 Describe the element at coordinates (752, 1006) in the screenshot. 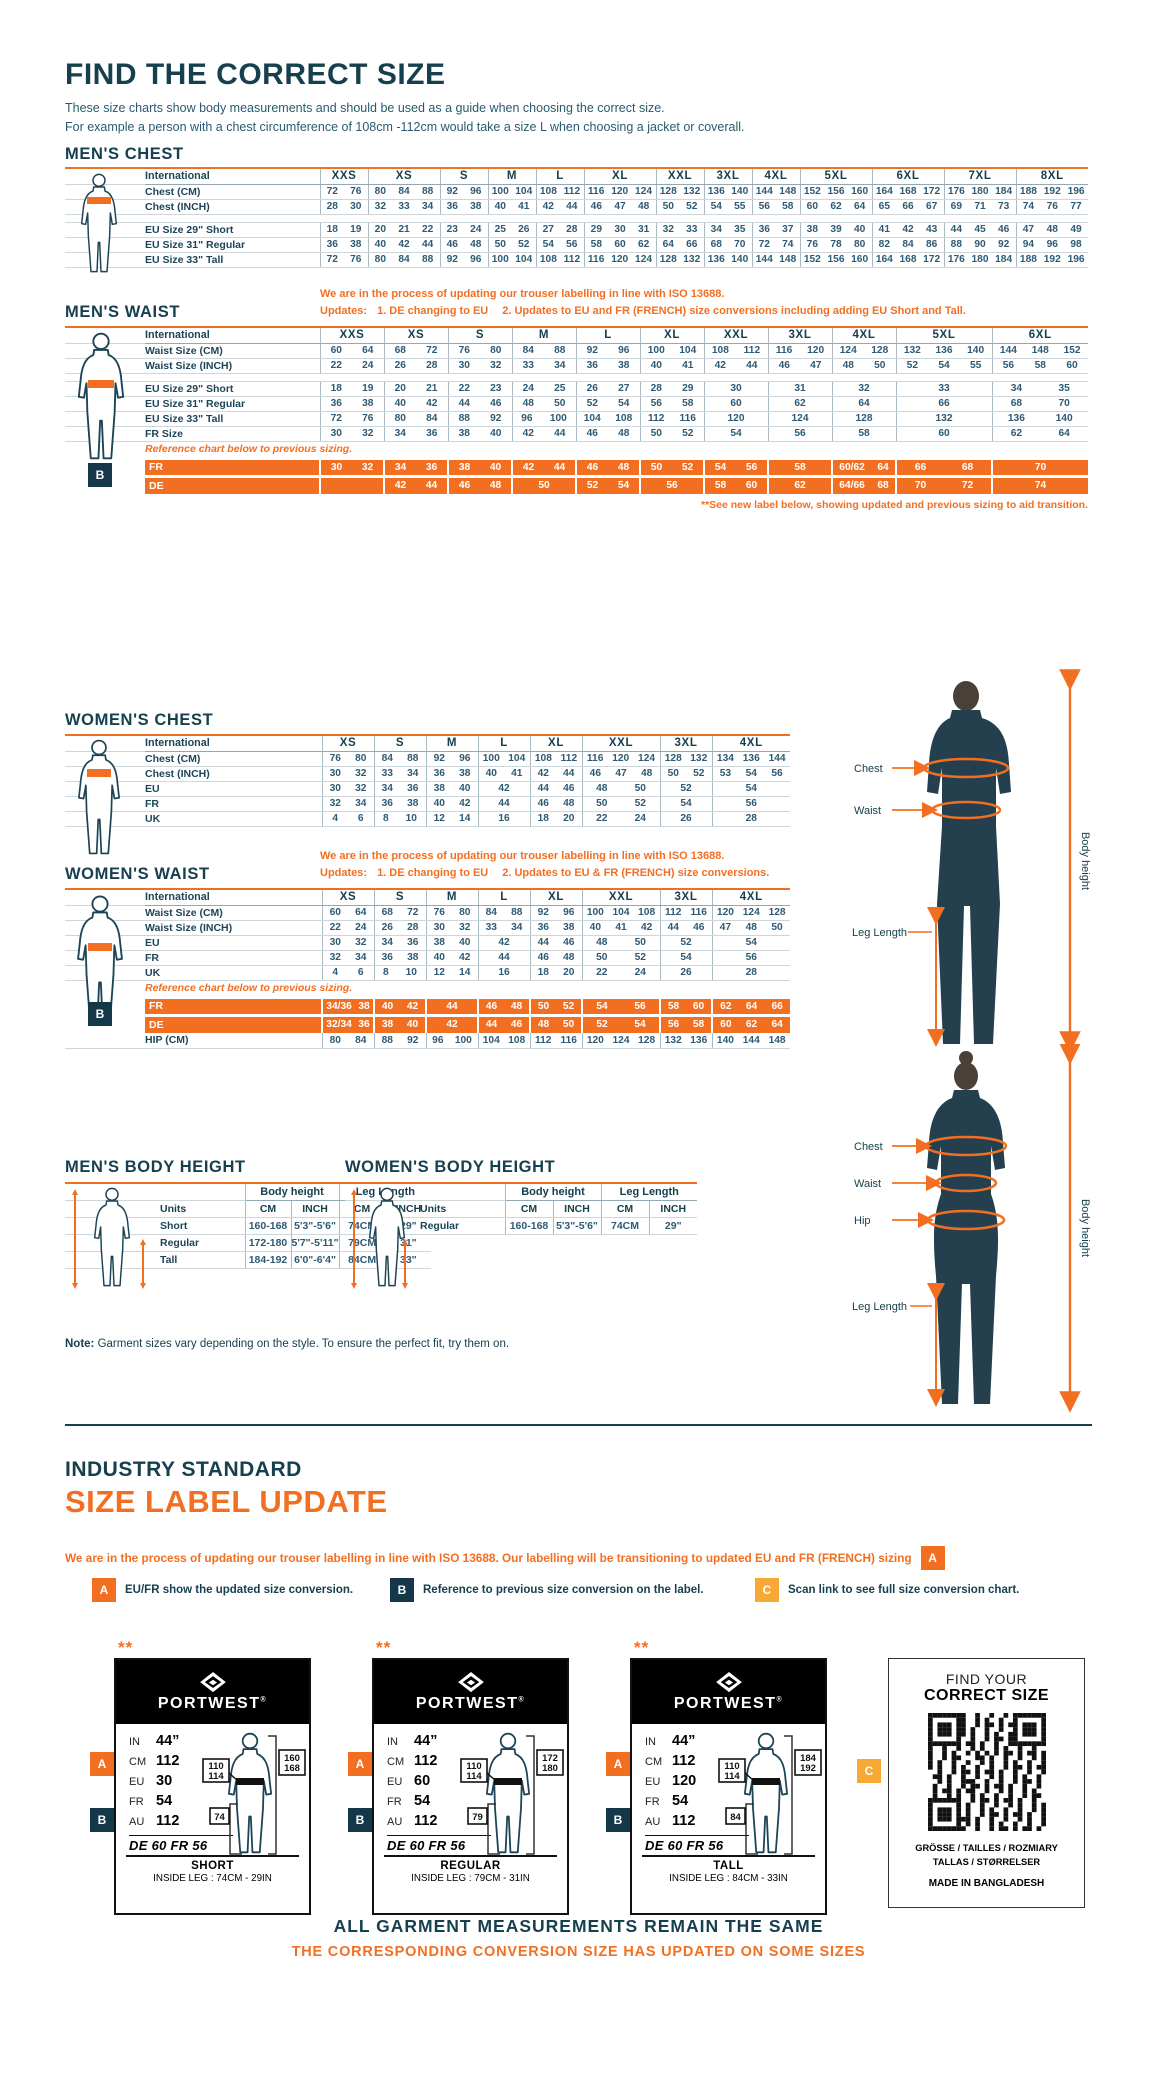

I see `size-cell-values: 62 64 66` at that location.